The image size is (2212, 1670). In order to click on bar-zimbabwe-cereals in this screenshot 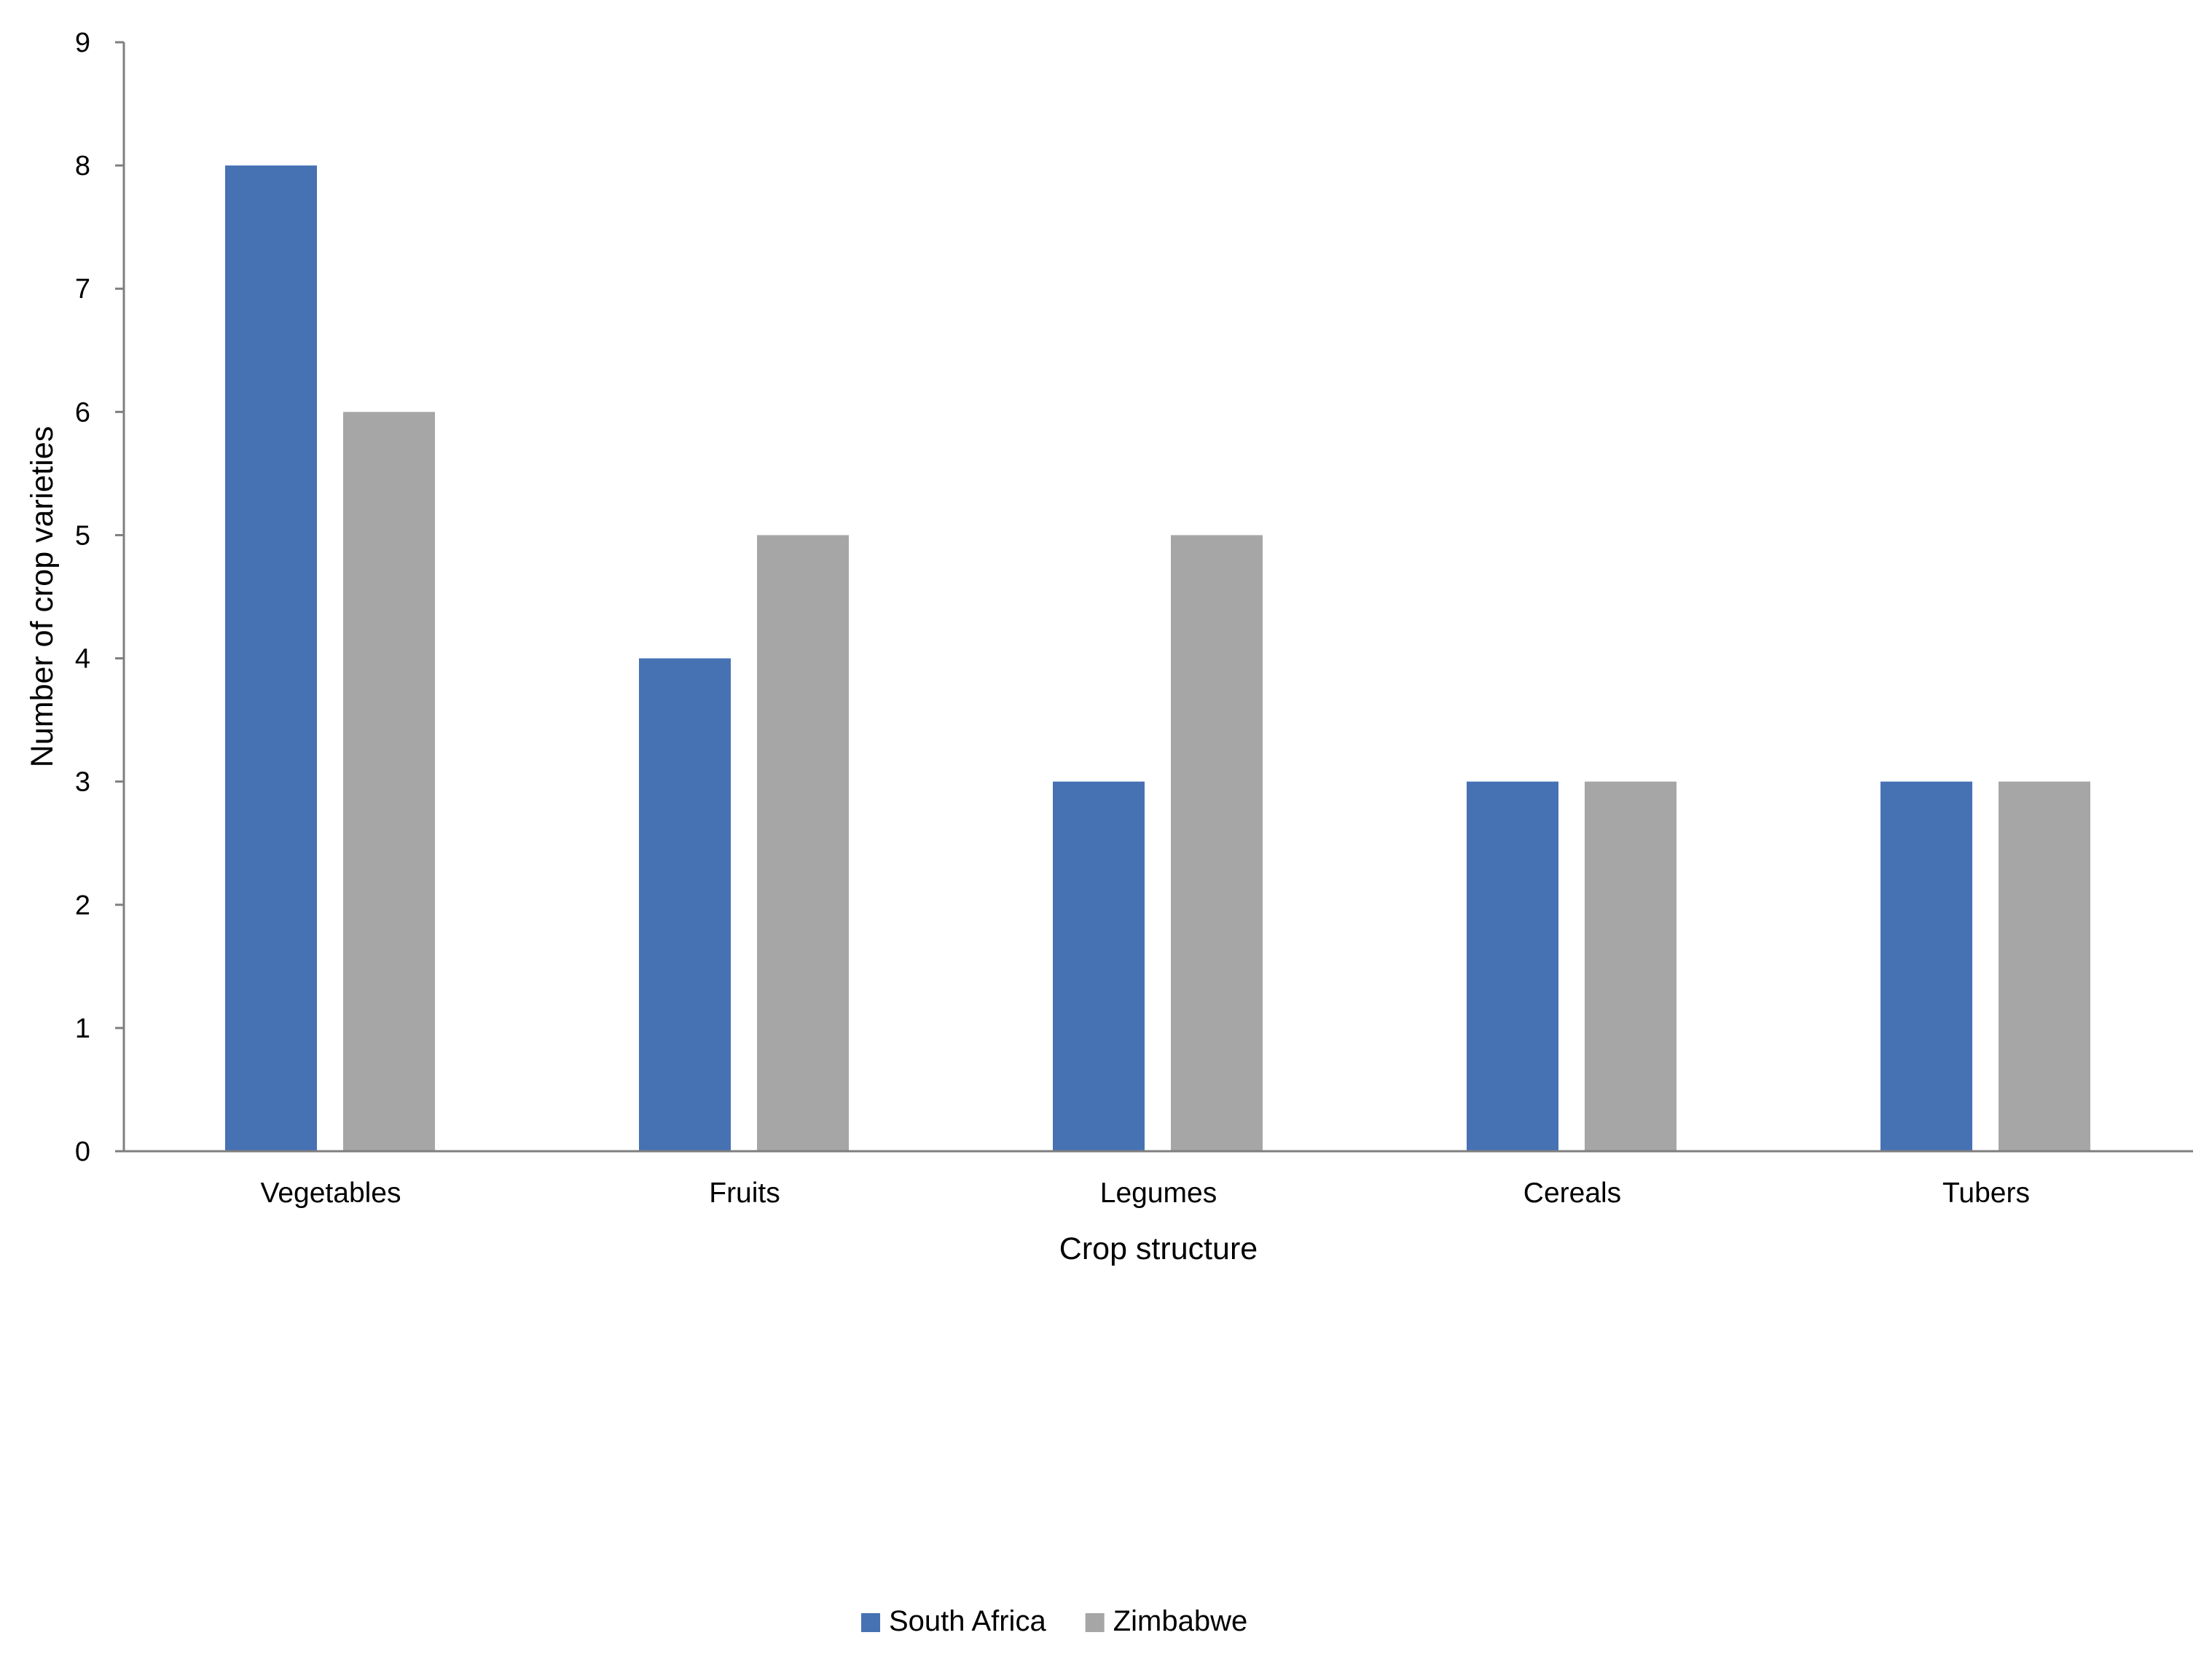, I will do `click(1630, 966)`.